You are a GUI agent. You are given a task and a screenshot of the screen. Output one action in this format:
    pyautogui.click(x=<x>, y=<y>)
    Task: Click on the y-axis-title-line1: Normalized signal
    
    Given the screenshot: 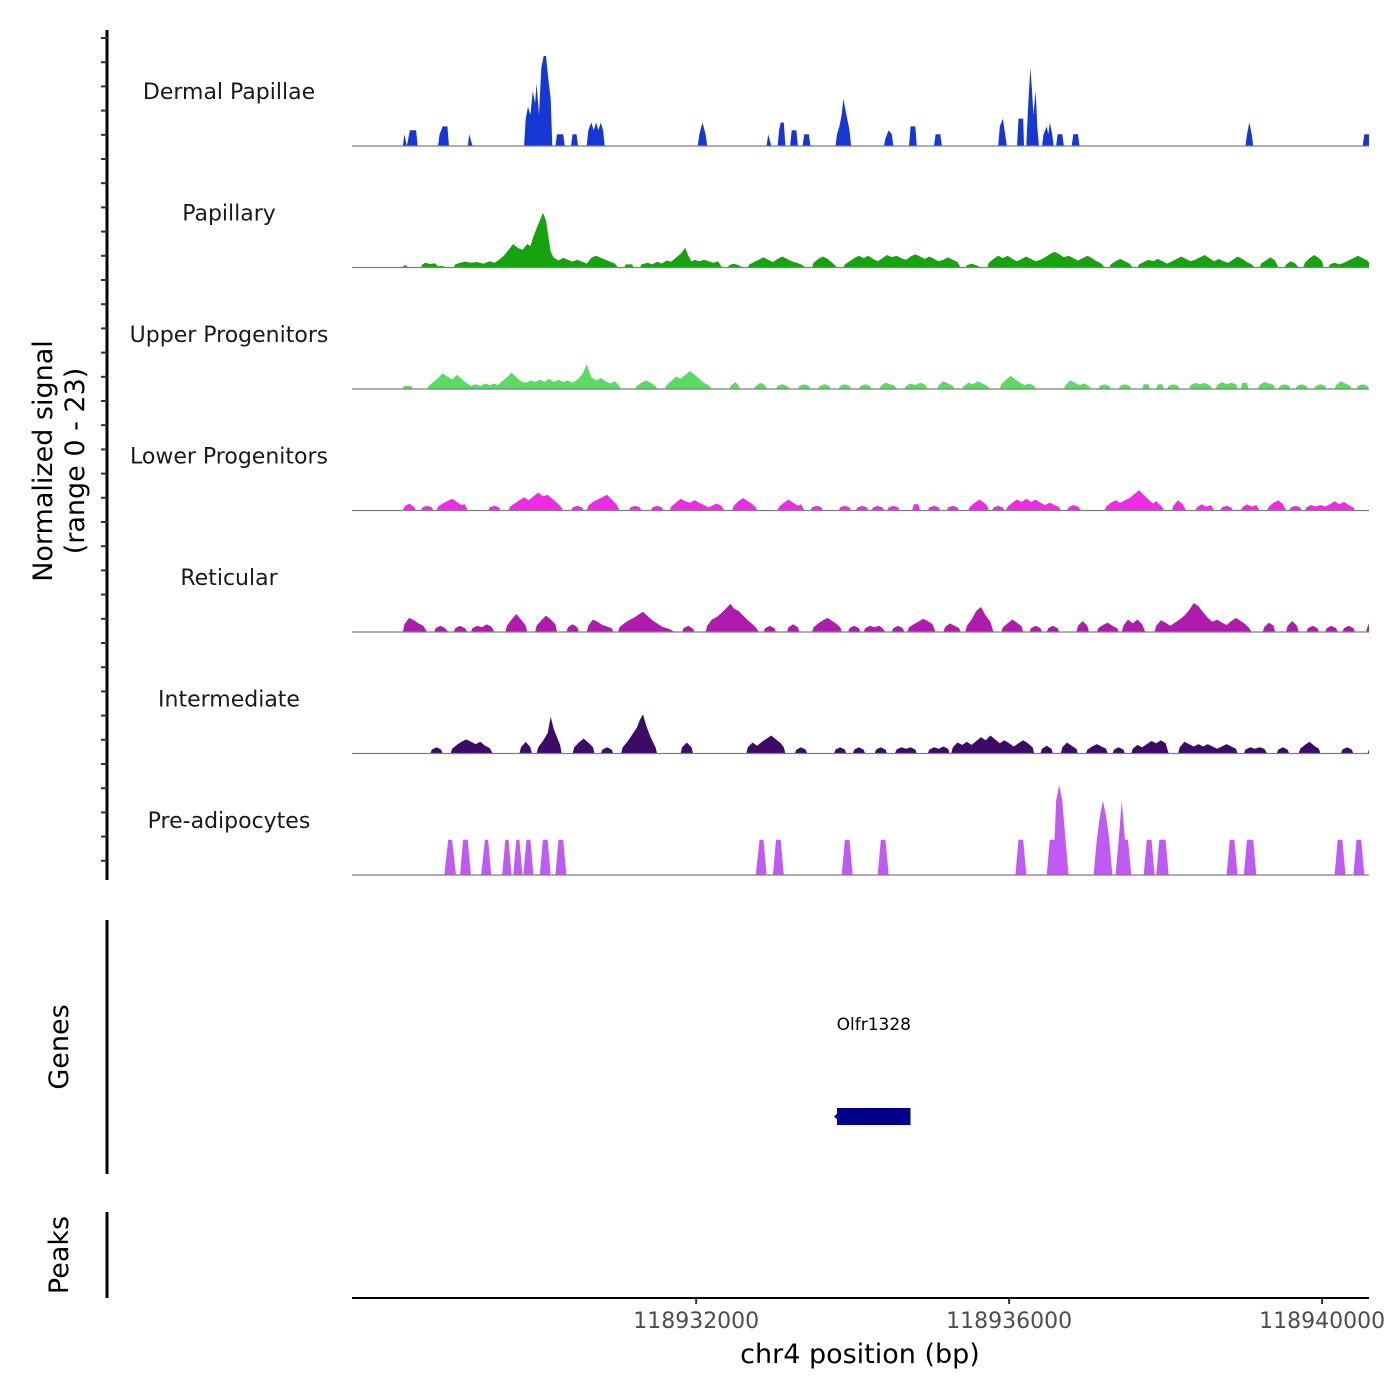 What is the action you would take?
    pyautogui.click(x=43, y=461)
    